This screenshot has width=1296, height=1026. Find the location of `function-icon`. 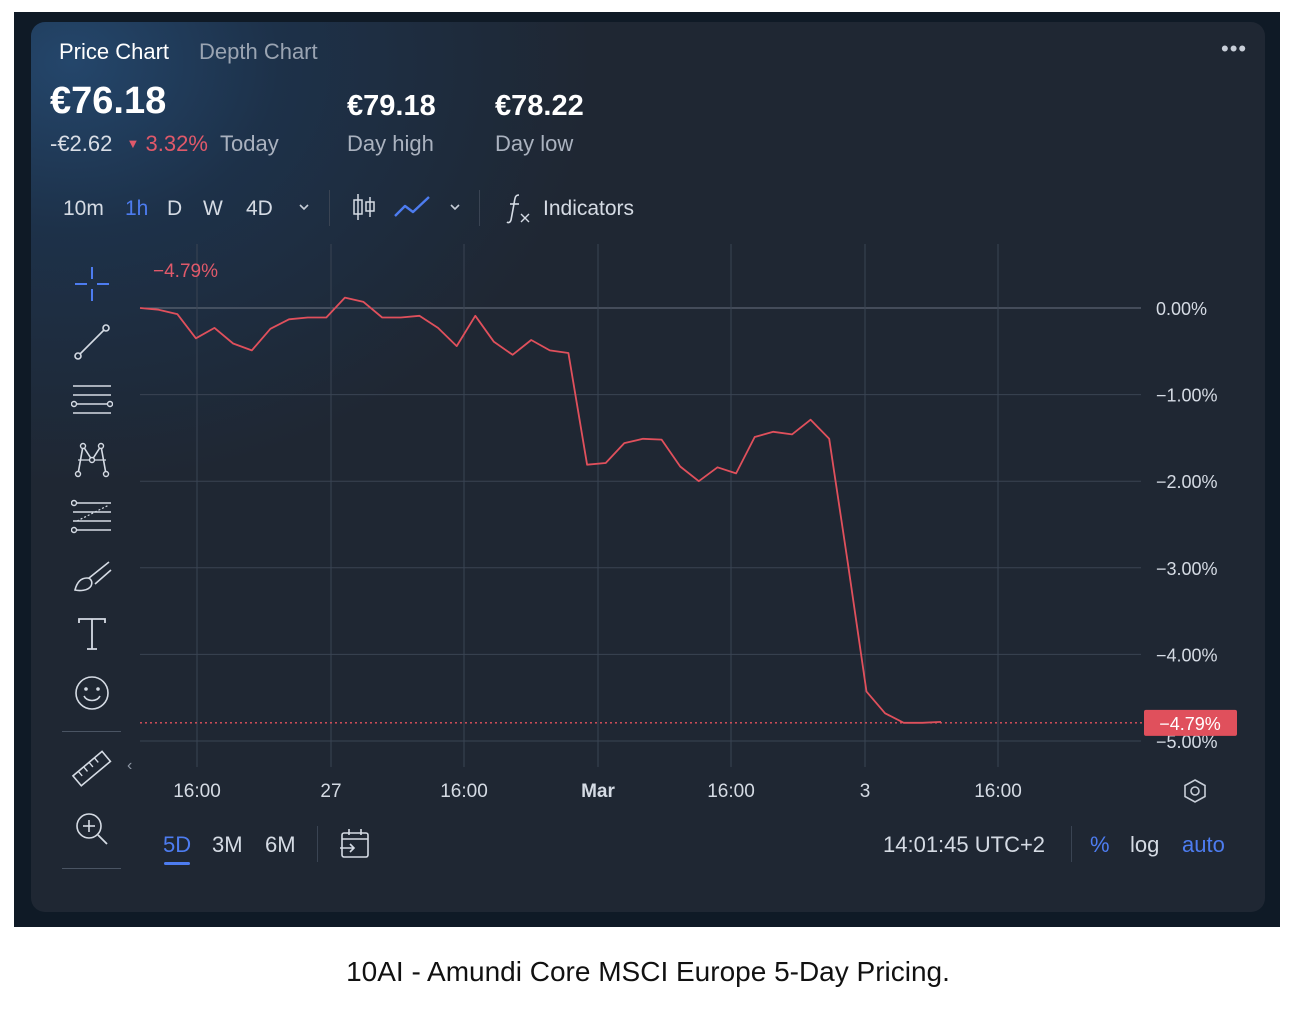

function-icon is located at coordinates (519, 210).